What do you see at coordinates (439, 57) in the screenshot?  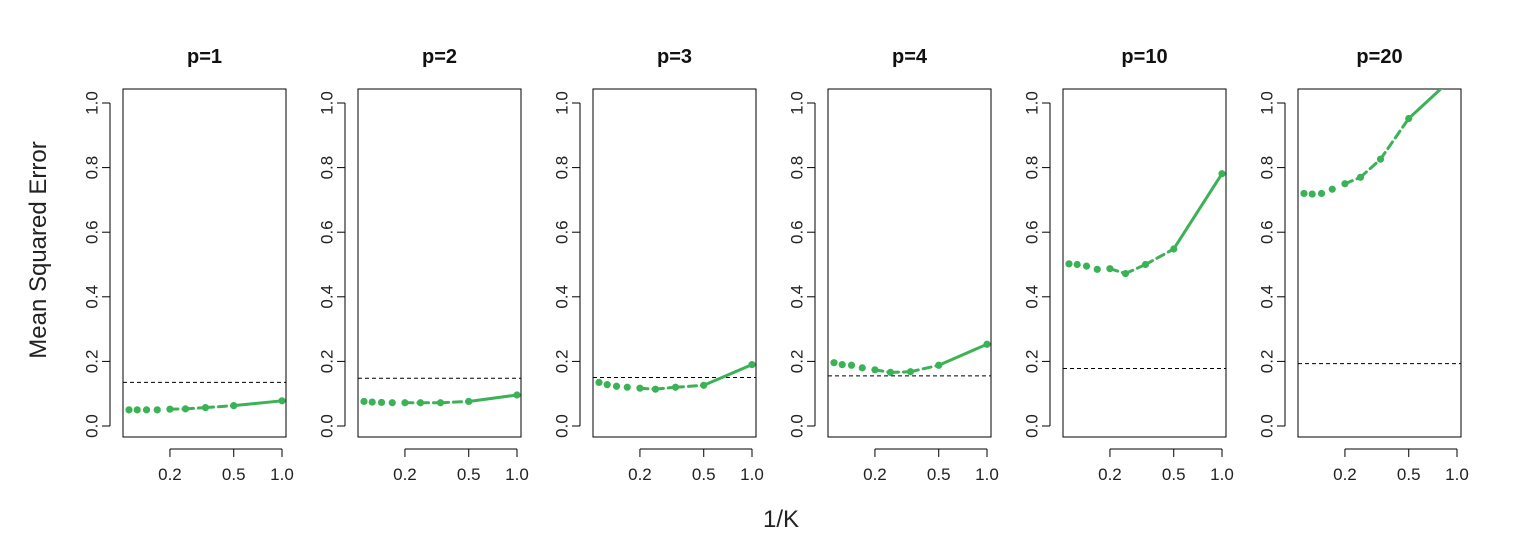 I see `panel-title: p=2` at bounding box center [439, 57].